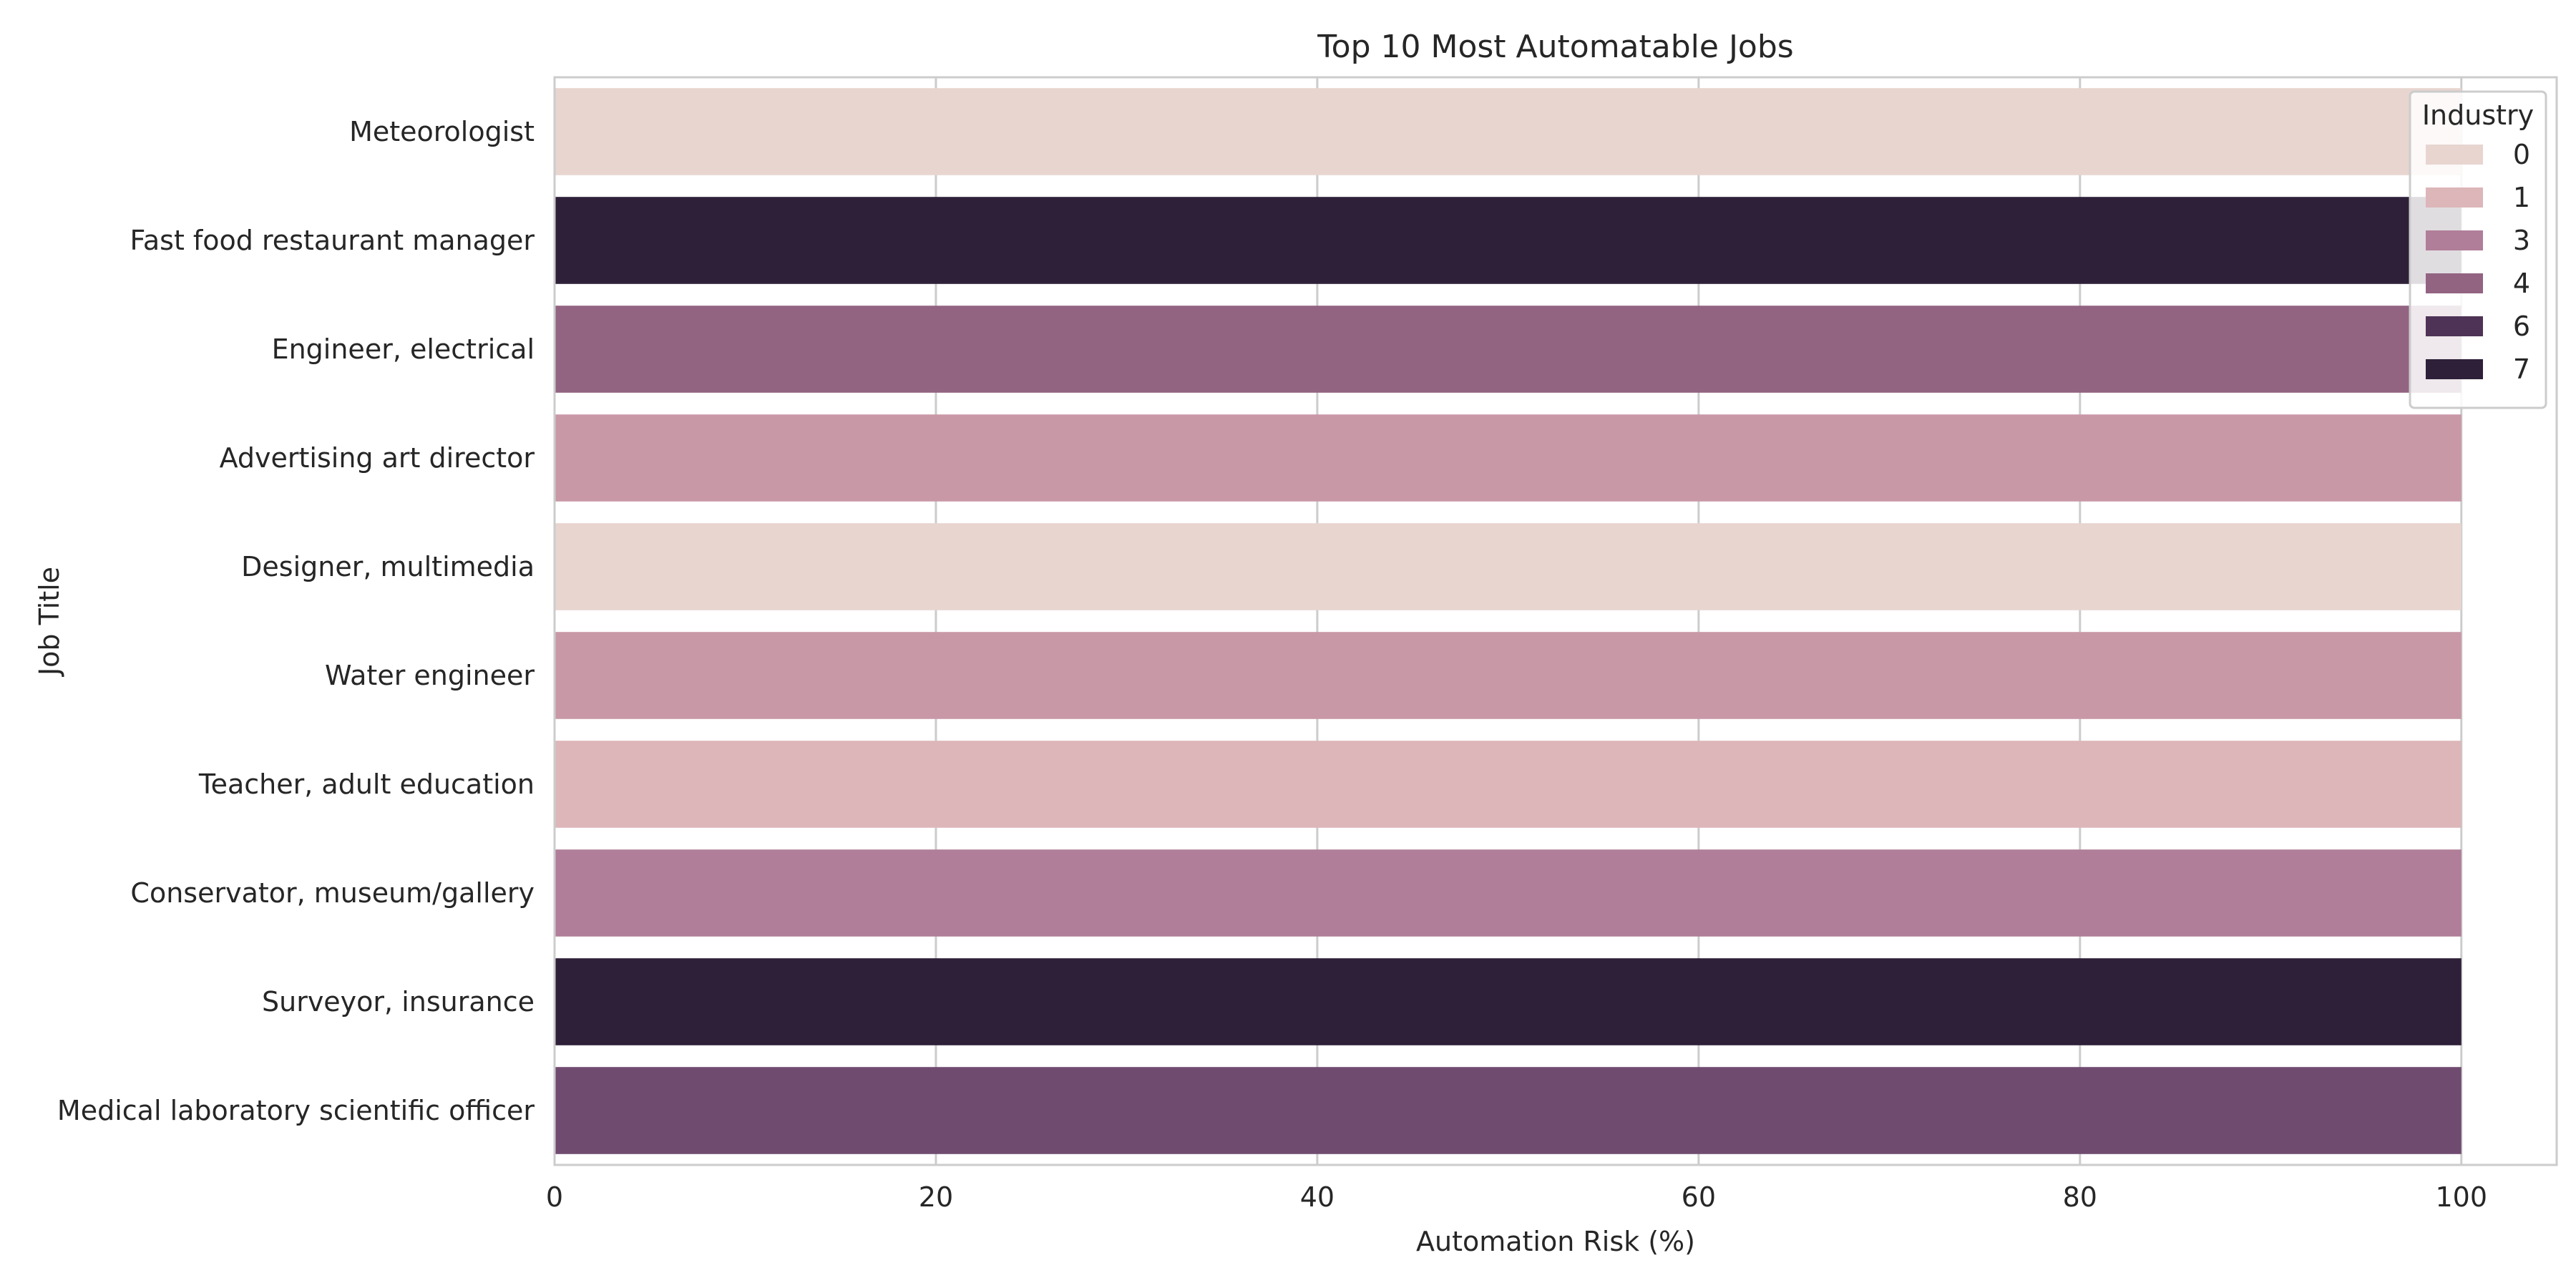  Describe the element at coordinates (296, 1110) in the screenshot. I see `y-tick-label: Medical laboratory scientific officer` at that location.